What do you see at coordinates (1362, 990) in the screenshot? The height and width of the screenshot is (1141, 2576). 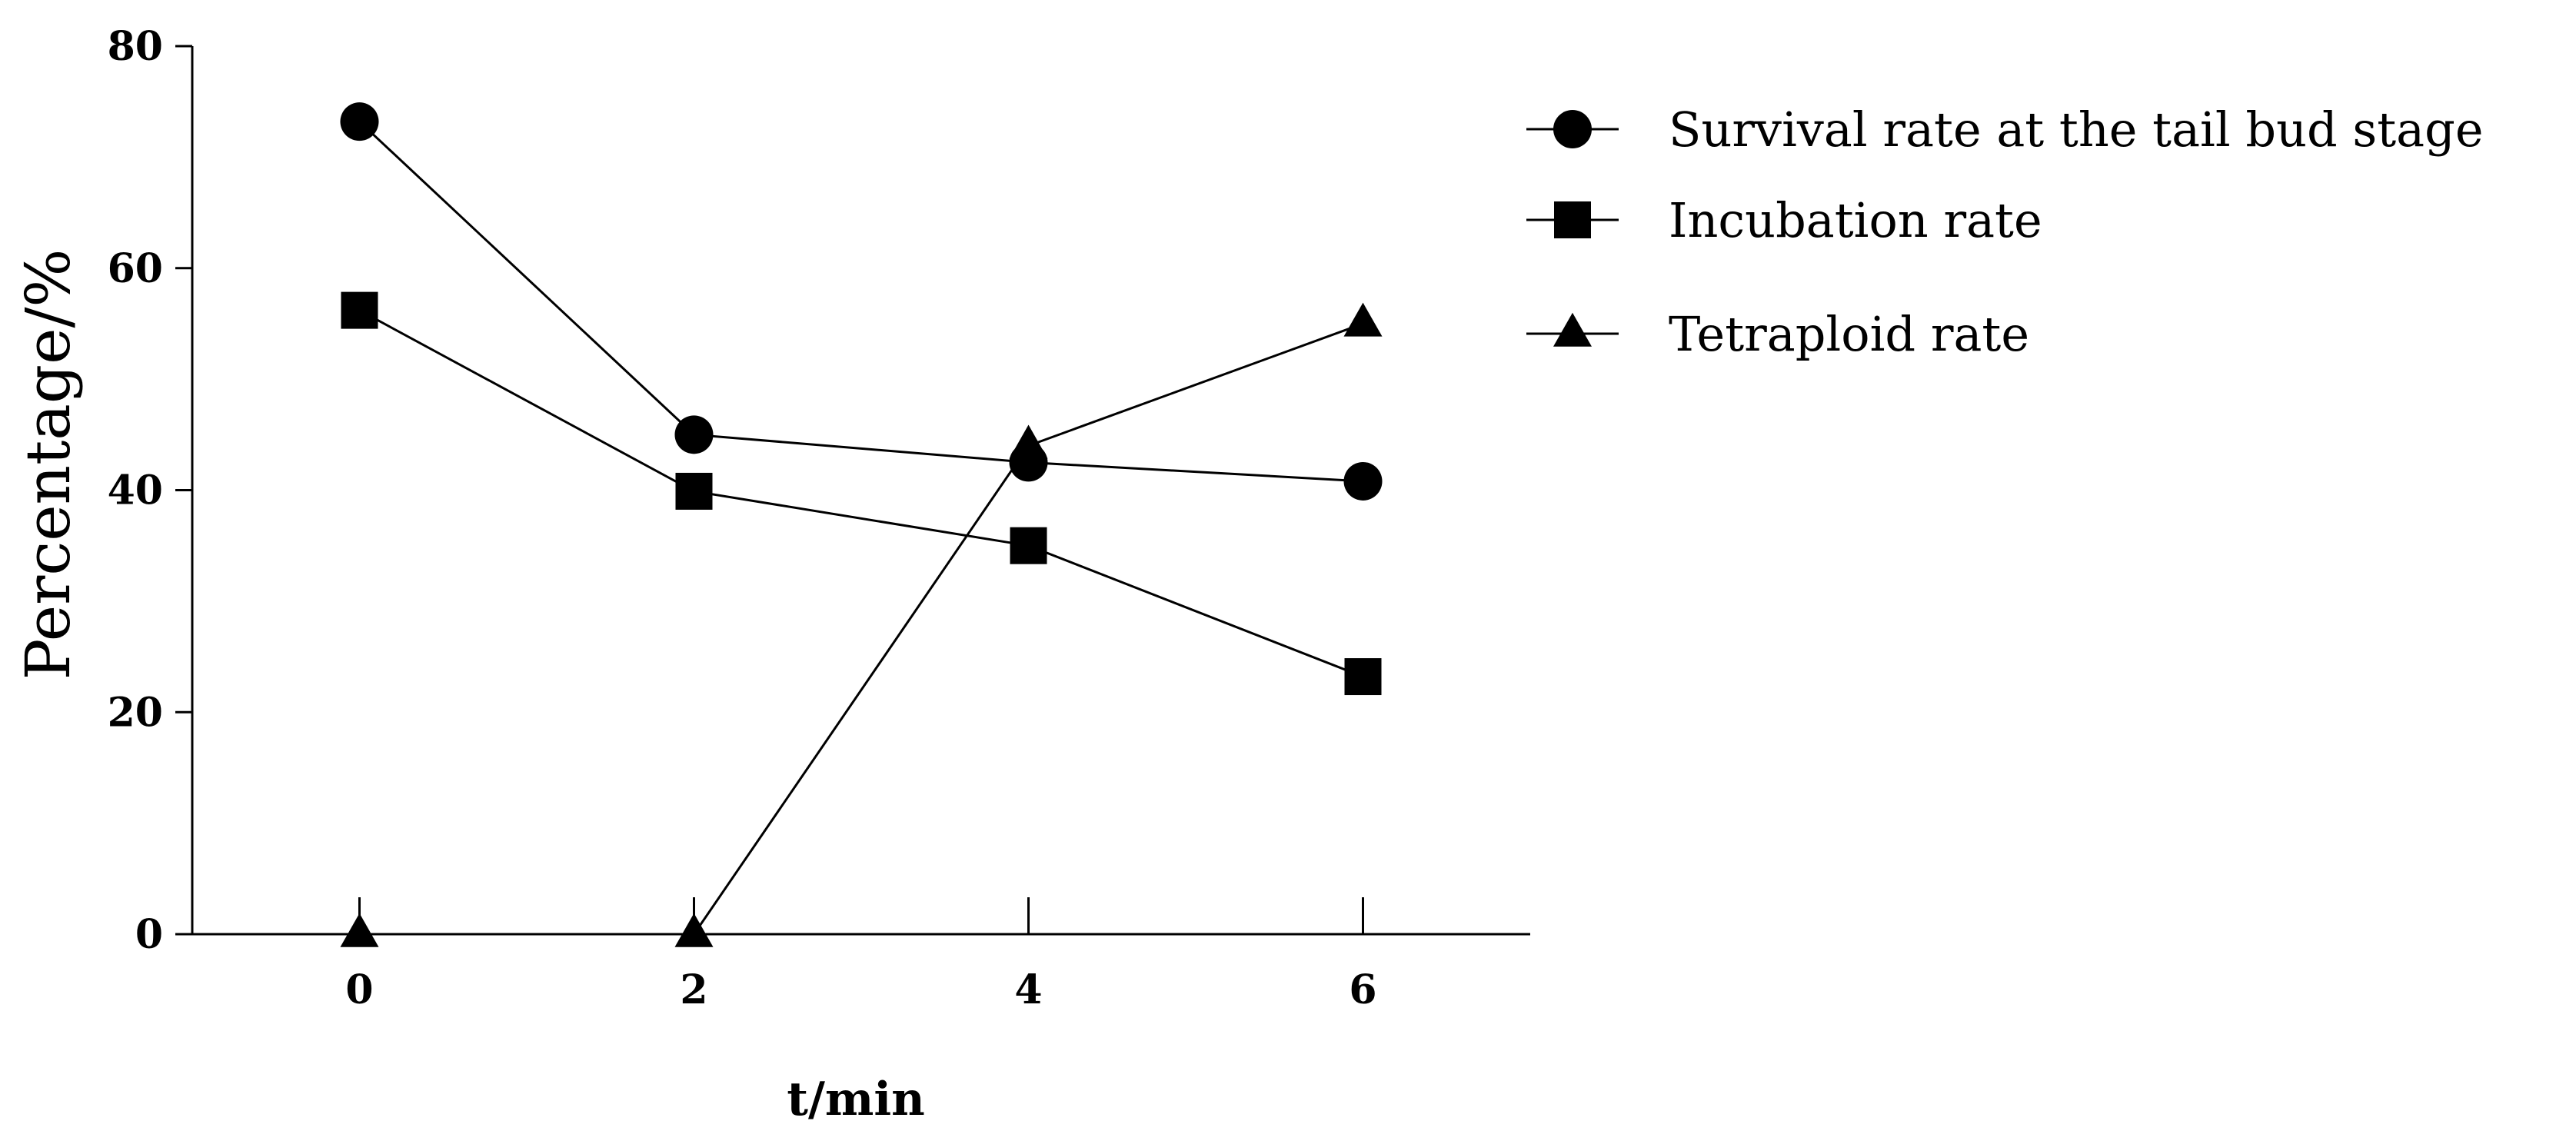 I see `x-tick-label: 6` at bounding box center [1362, 990].